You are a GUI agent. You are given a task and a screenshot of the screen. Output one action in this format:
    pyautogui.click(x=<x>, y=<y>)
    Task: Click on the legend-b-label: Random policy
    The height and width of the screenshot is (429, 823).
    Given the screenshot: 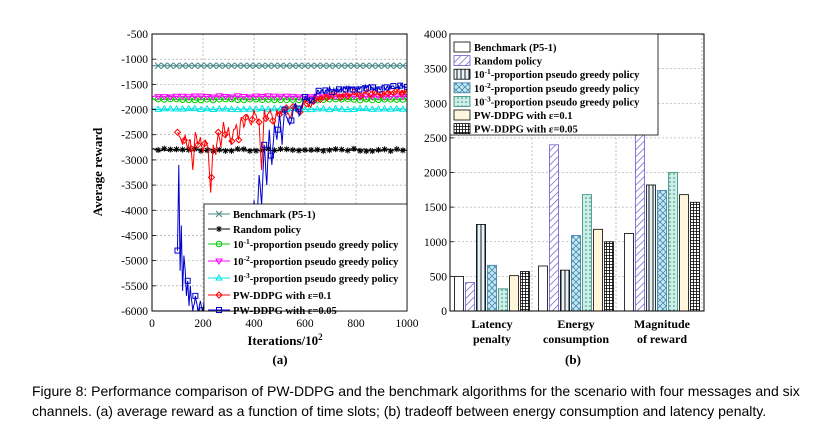 What is the action you would take?
    pyautogui.click(x=508, y=62)
    